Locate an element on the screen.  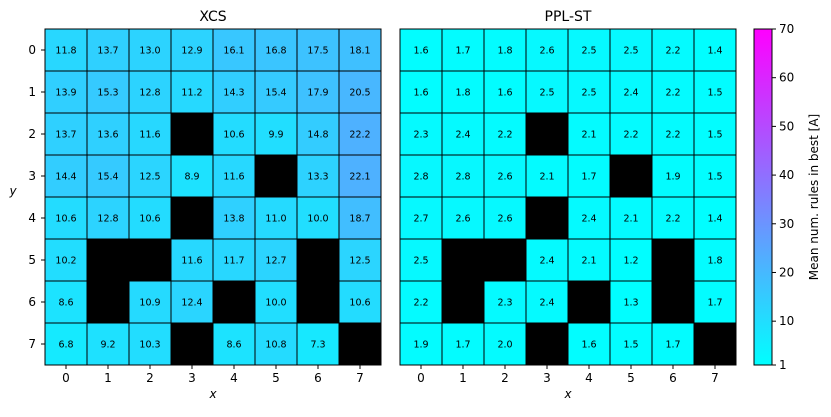
x-axis-label: x is located at coordinates (212, 394).